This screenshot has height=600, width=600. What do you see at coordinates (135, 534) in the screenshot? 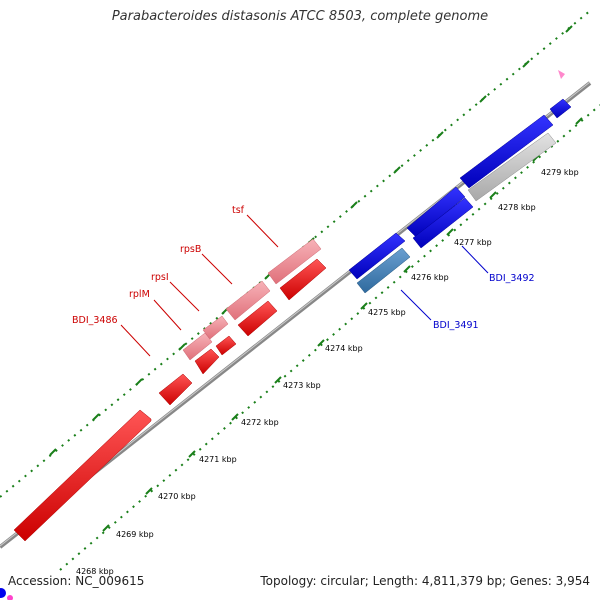
I see `tick-label-4269: 4269 kbp` at bounding box center [135, 534].